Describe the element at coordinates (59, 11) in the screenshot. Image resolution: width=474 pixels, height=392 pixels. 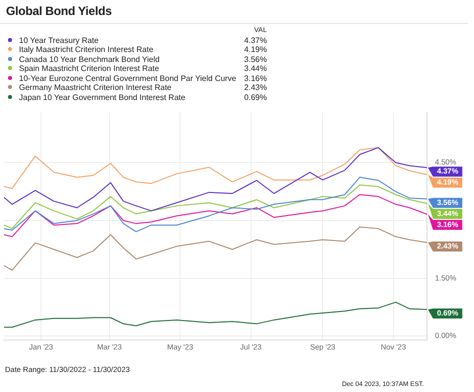
I see `chart-title: Global Bond Yields` at that location.